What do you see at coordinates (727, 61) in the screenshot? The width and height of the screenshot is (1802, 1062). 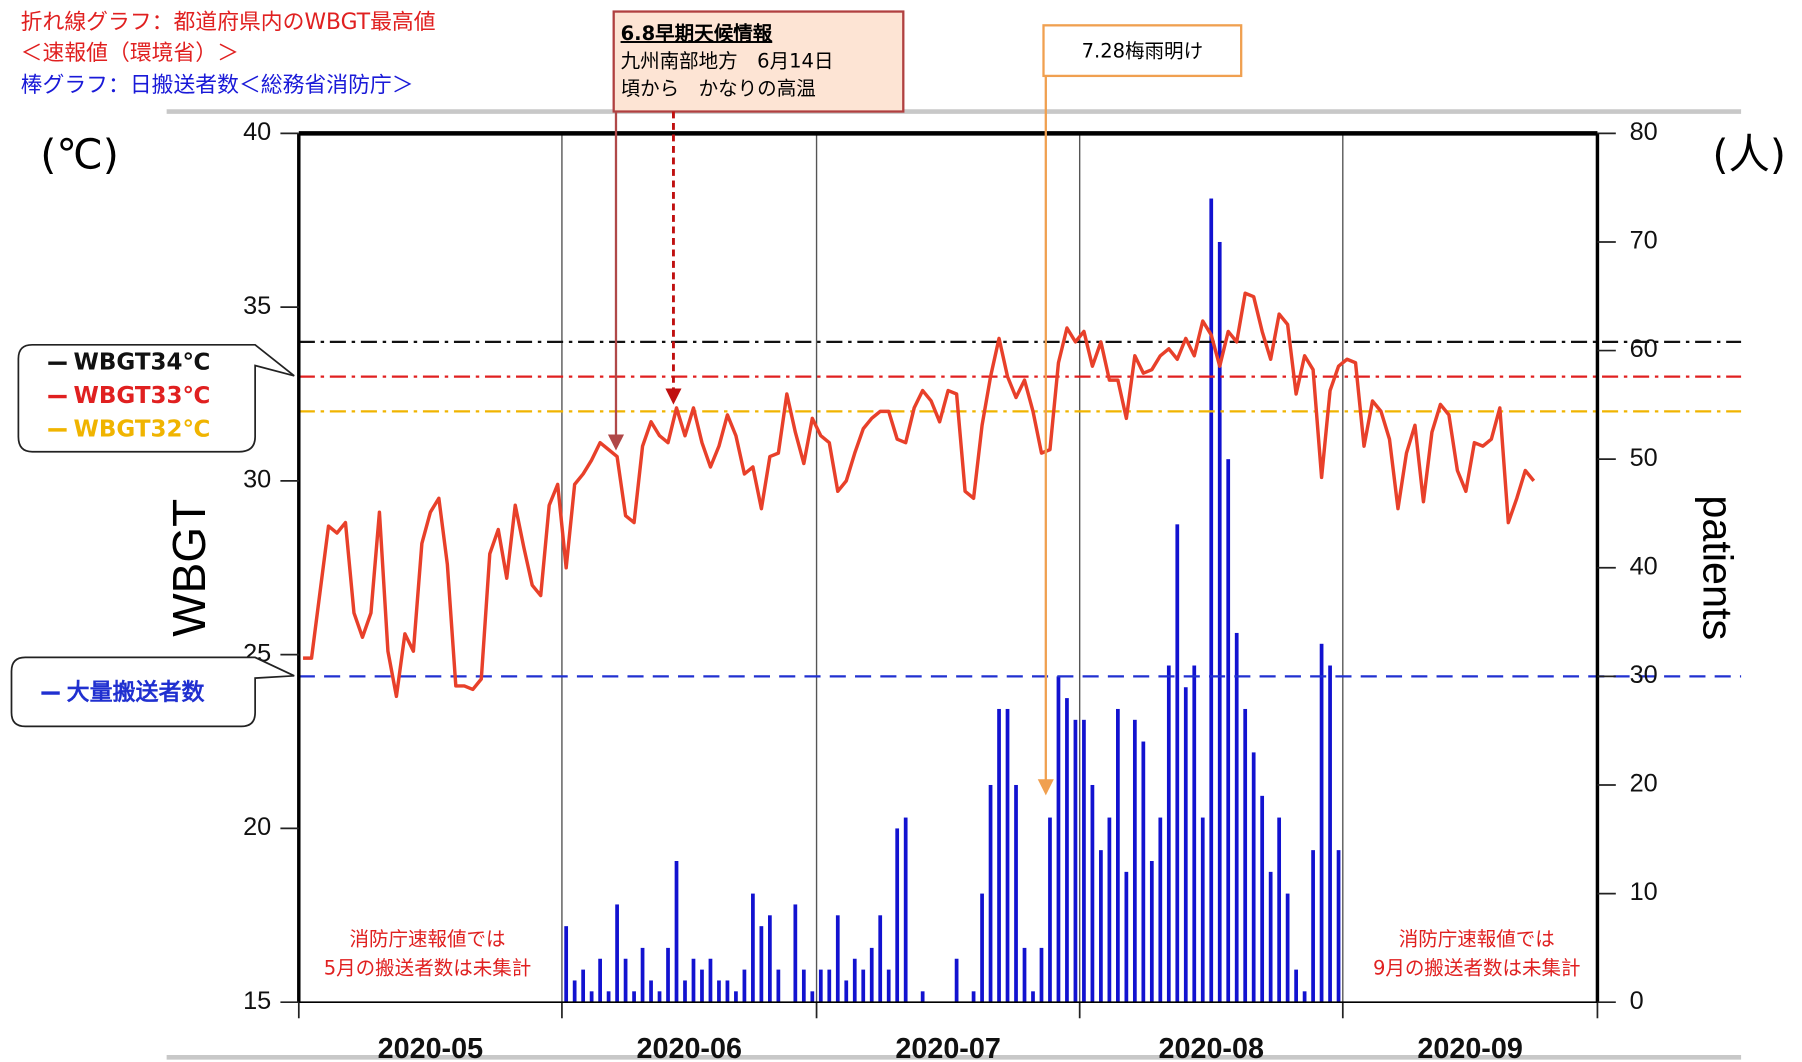 I see `annotation-text: 九州南部地方 6月14日` at bounding box center [727, 61].